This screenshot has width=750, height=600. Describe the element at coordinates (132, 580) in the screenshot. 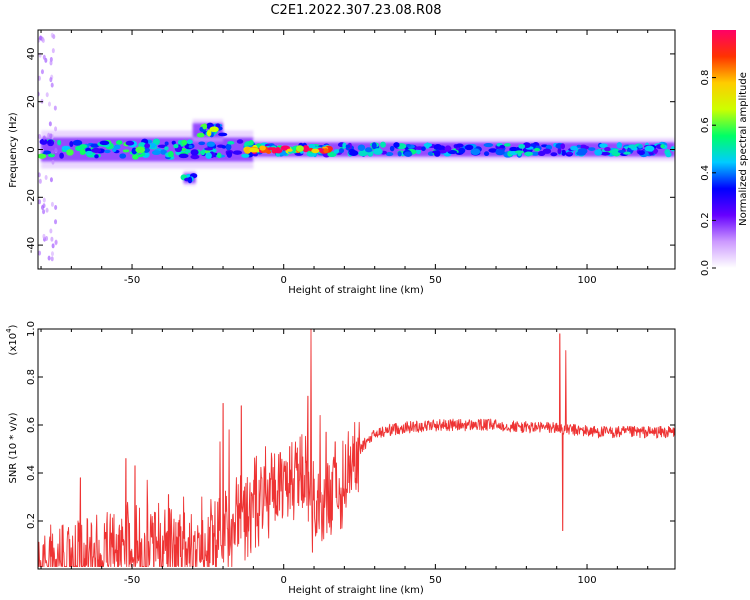

I see `snr-x-tick-label: -50` at that location.